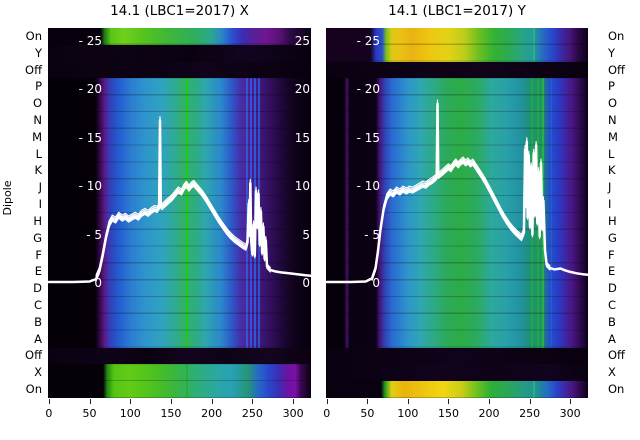 This screenshot has width=640, height=440. Describe the element at coordinates (612, 305) in the screenshot. I see `dipole-label-right: C` at that location.